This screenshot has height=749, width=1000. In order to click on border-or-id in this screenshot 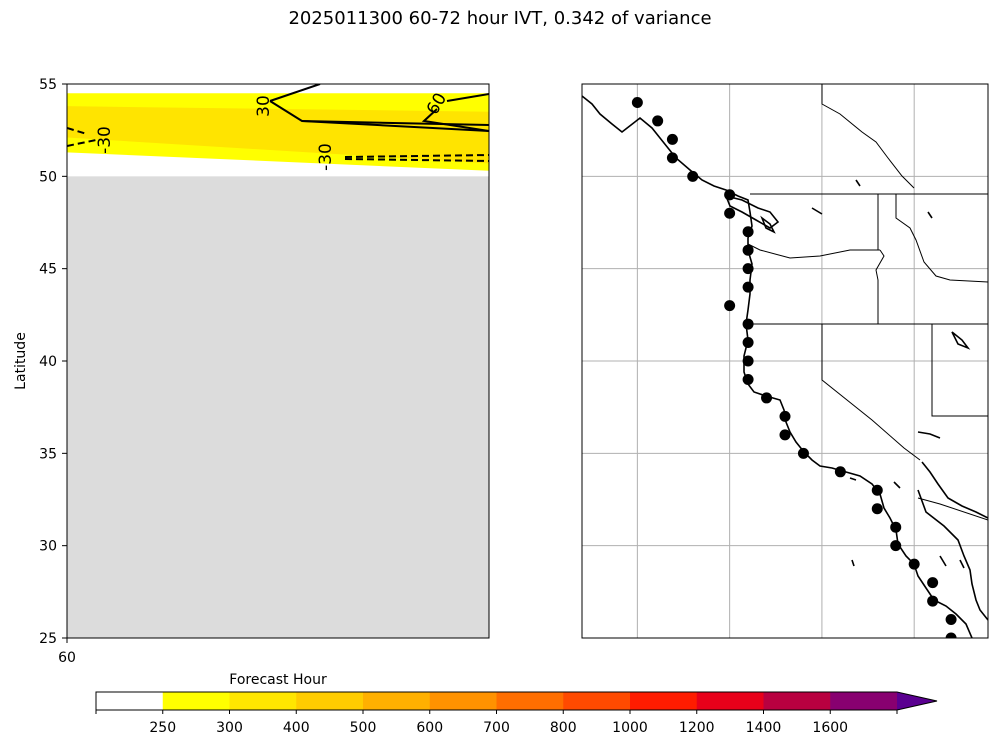, I will do `click(880, 286)`.